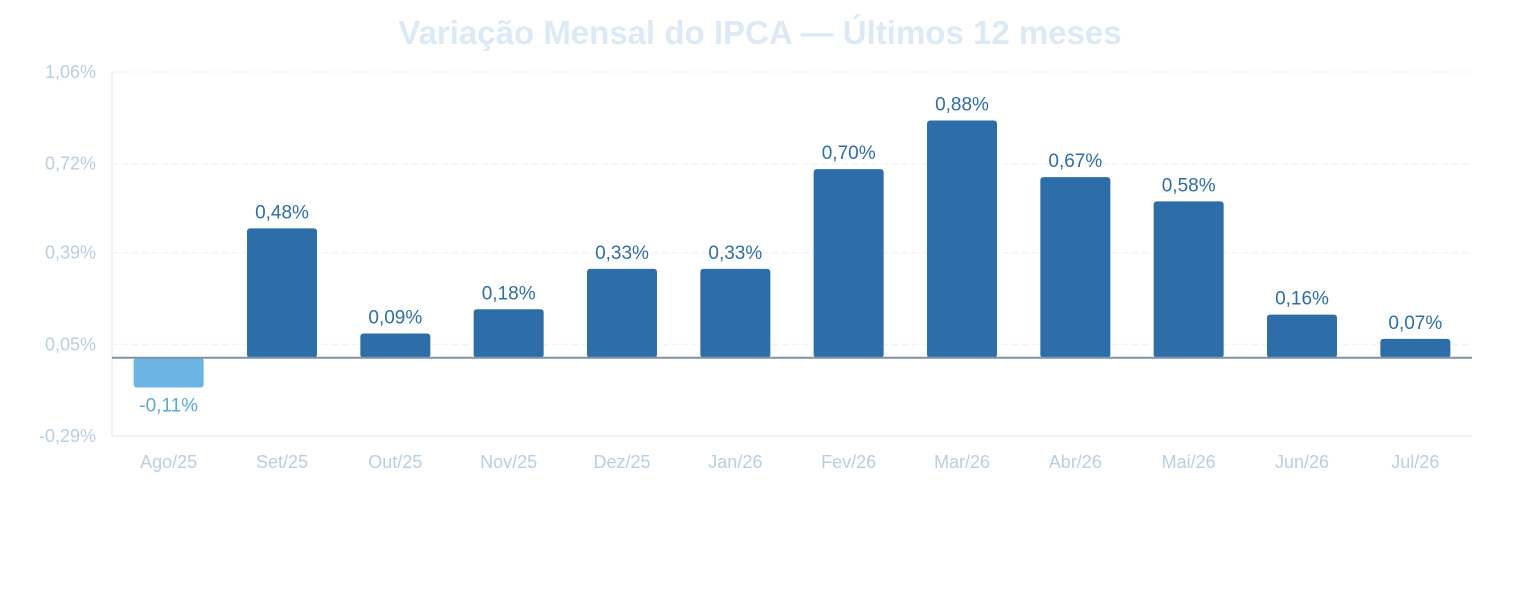 The width and height of the screenshot is (1520, 608). What do you see at coordinates (67, 436) in the screenshot?
I see `y-tick-label: -0,29%` at bounding box center [67, 436].